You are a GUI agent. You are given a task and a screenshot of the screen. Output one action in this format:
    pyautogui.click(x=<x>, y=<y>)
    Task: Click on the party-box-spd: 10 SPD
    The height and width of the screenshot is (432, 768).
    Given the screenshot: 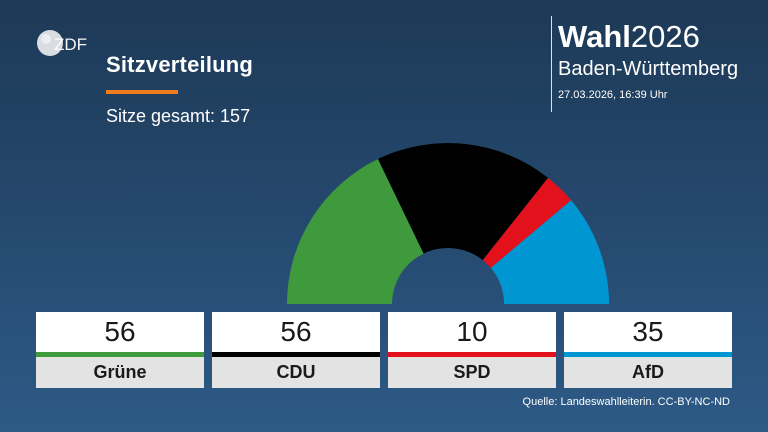 What is the action you would take?
    pyautogui.click(x=472, y=350)
    